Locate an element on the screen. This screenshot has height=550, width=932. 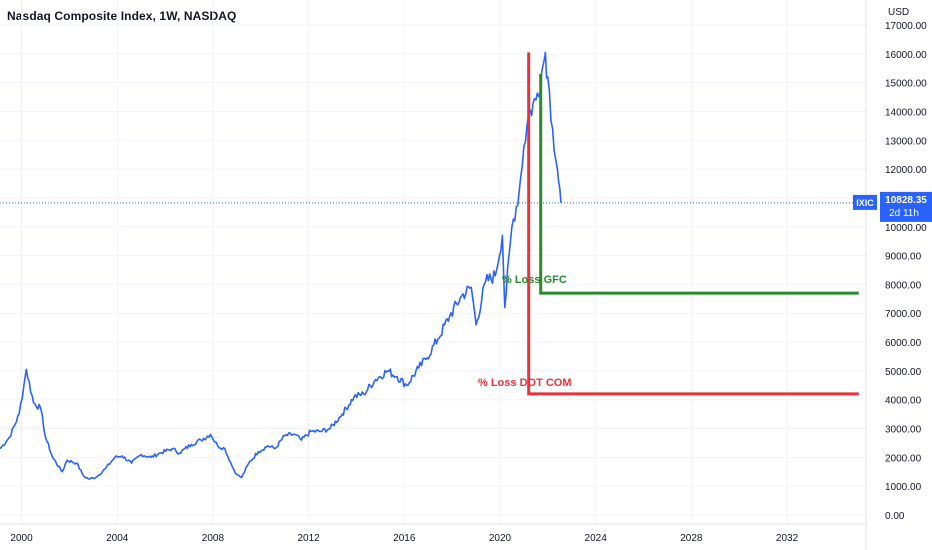
symbol-tag-bg is located at coordinates (865, 202).